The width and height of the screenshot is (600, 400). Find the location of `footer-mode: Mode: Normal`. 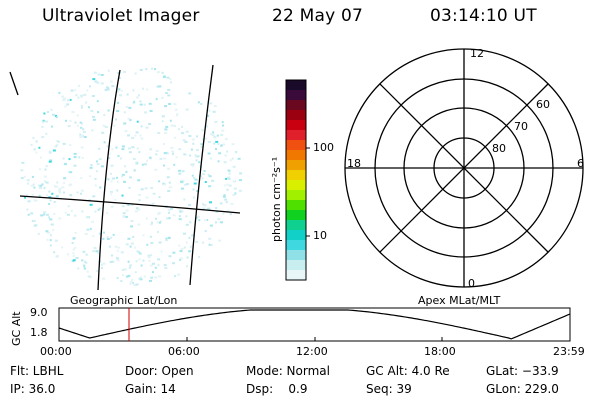

footer-mode: Mode: Normal is located at coordinates (288, 371).